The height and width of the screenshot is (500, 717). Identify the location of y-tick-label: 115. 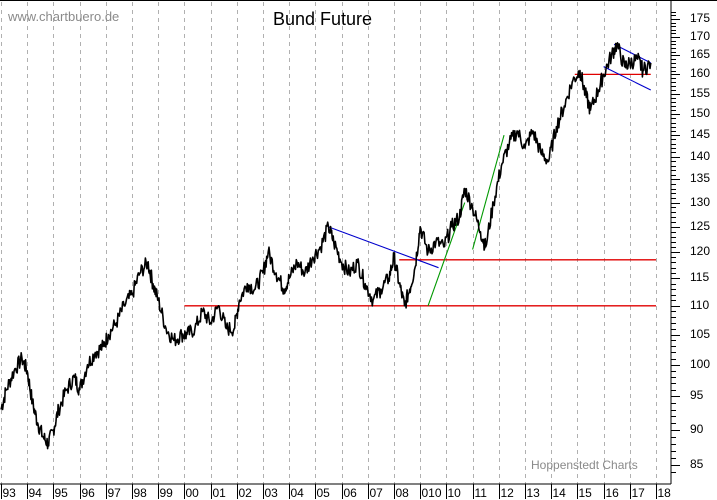
(700, 277).